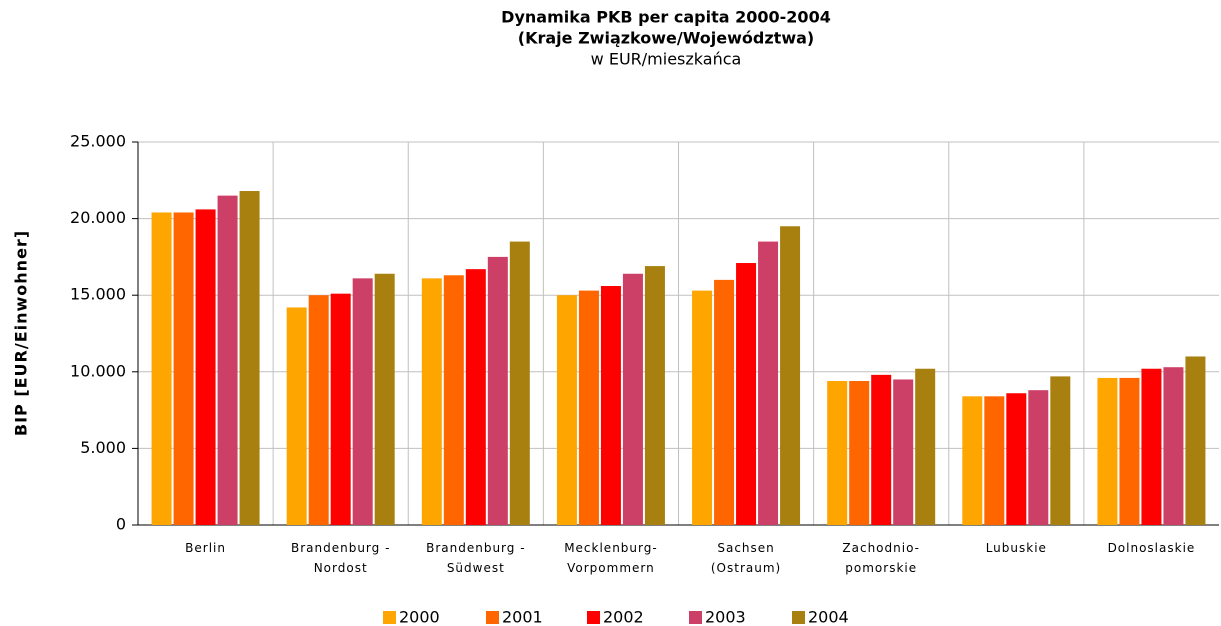 This screenshot has width=1221, height=626. I want to click on x-tick-label-line: Dolnoslaskie, so click(1152, 548).